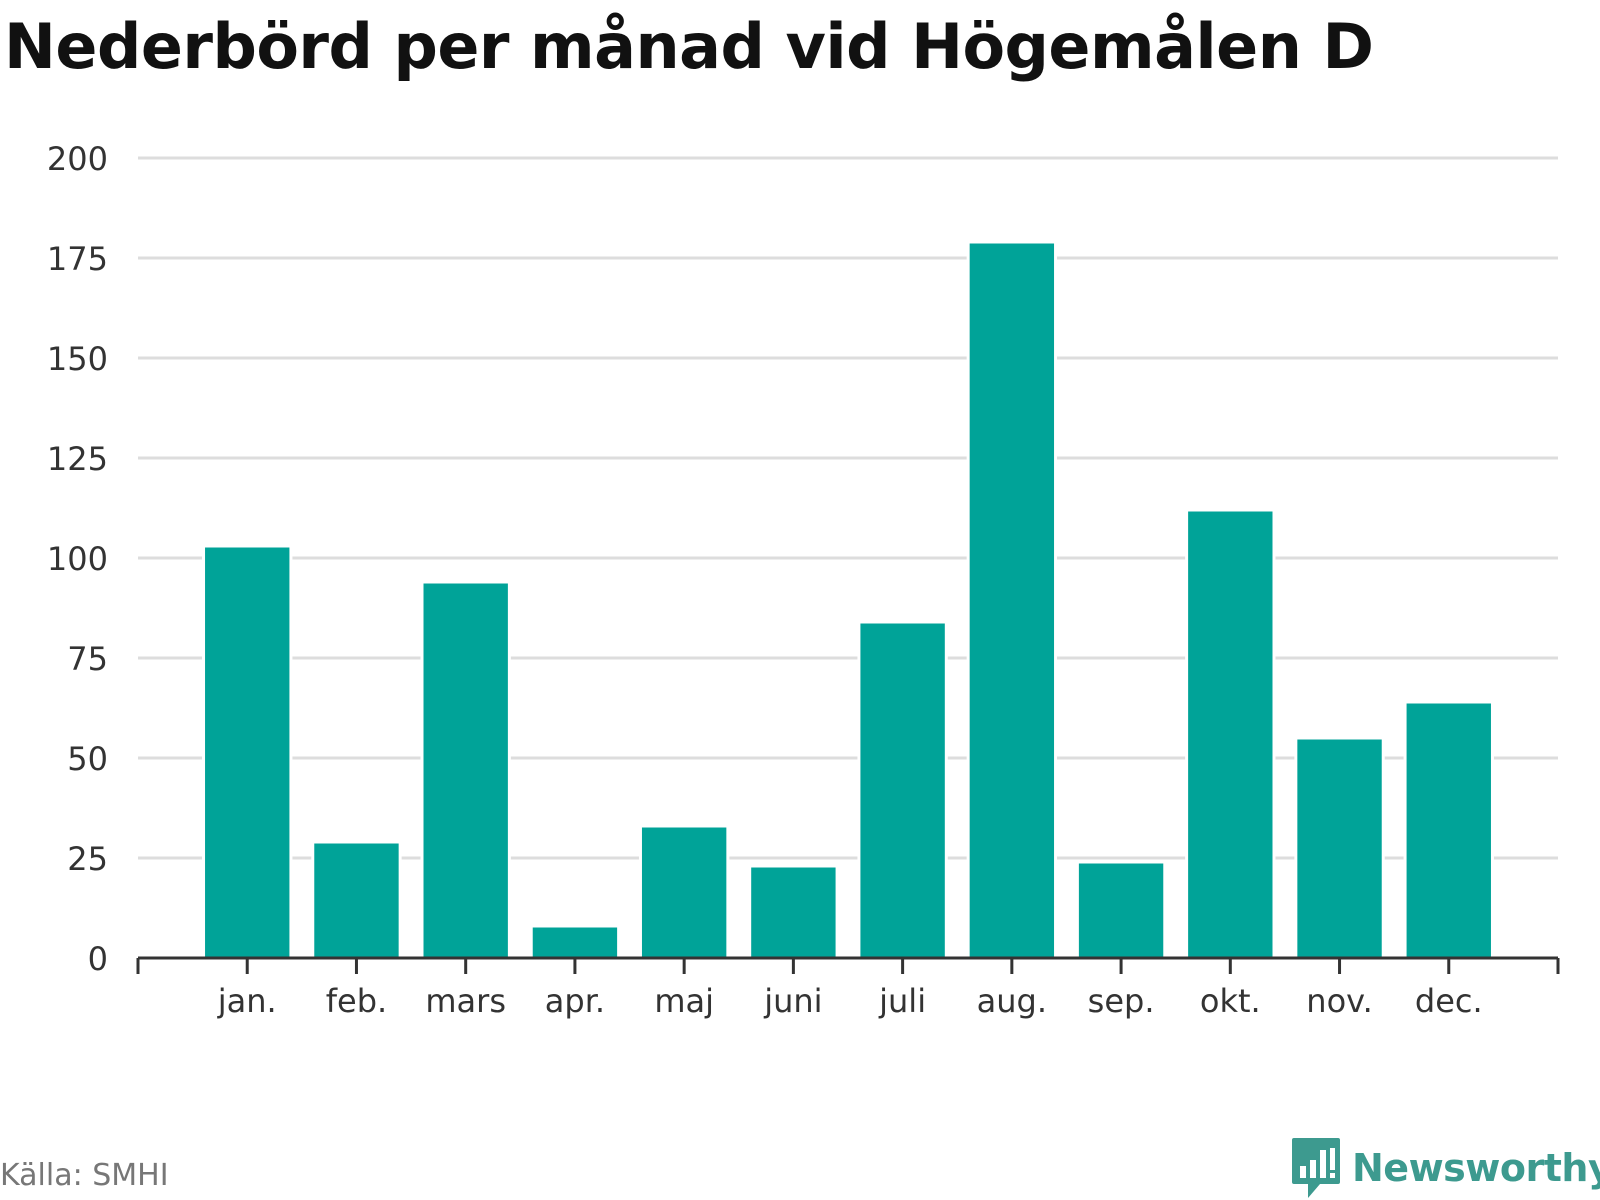 This screenshot has width=1600, height=1200. Describe the element at coordinates (792, 1001) in the screenshot. I see `x-tick-label: juni` at that location.